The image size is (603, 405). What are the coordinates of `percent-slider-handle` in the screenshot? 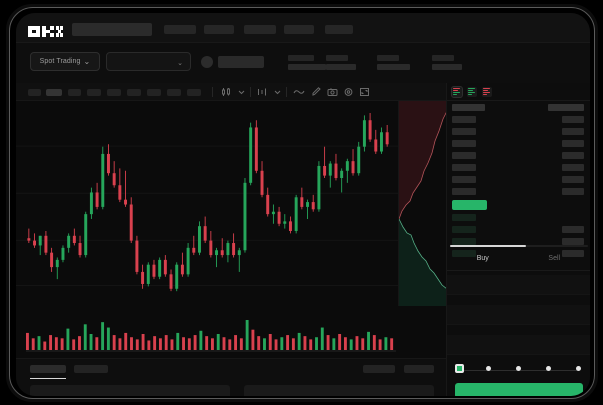 It's located at (459, 368).